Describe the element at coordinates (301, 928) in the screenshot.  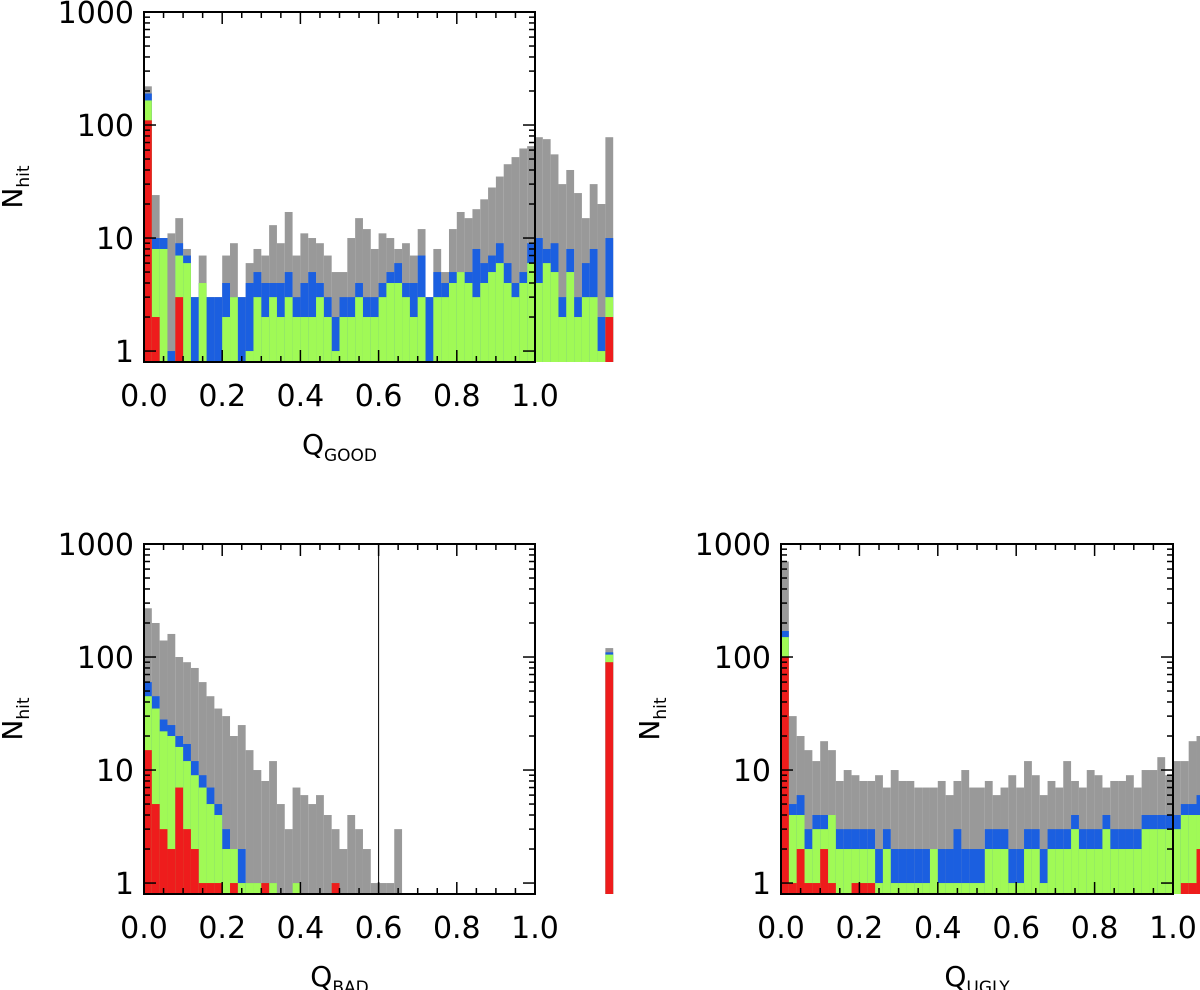
I see `x-tick-label: 0.4` at that location.